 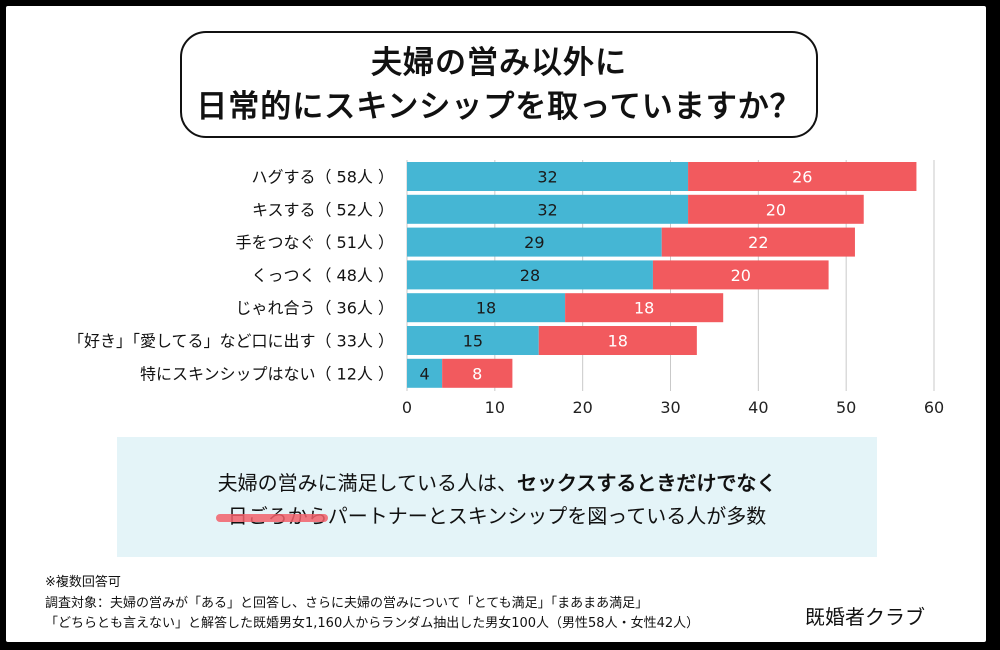 What do you see at coordinates (499, 62) in the screenshot?
I see `title-line-1: 夫婦の営み以外に` at bounding box center [499, 62].